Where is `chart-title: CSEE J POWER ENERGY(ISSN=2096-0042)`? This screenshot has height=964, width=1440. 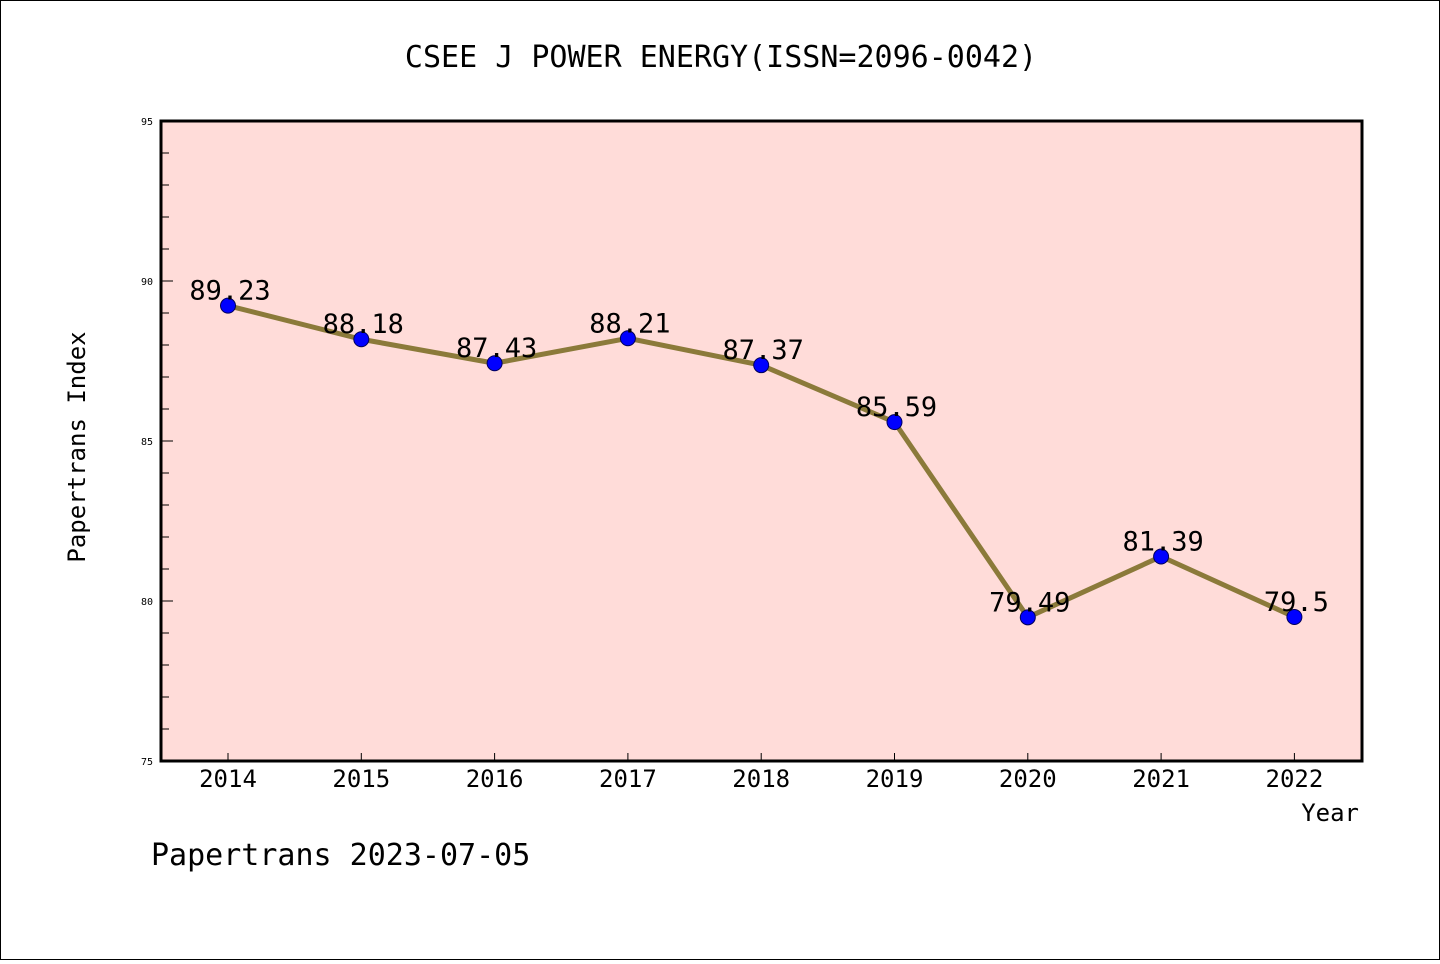
chart-title: CSEE J POWER ENERGY(ISSN=2096-0042) is located at coordinates (721, 57).